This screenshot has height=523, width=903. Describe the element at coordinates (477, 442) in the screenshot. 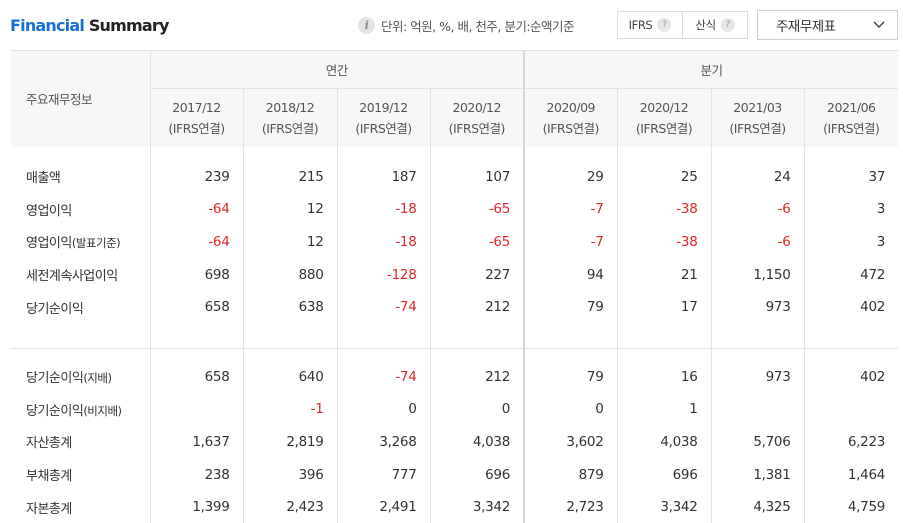

I see `table-cell: 4,038` at that location.